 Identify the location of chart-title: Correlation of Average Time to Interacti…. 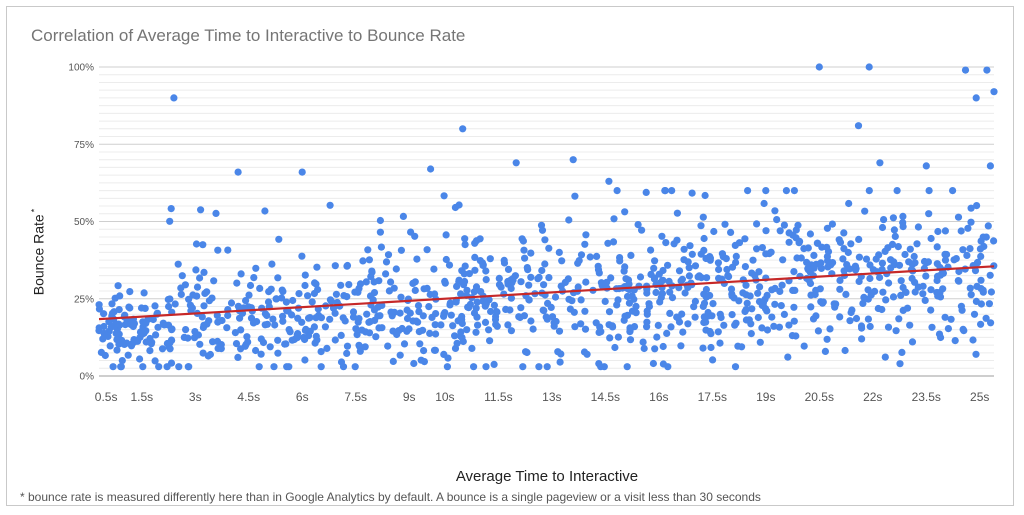
(248, 35).